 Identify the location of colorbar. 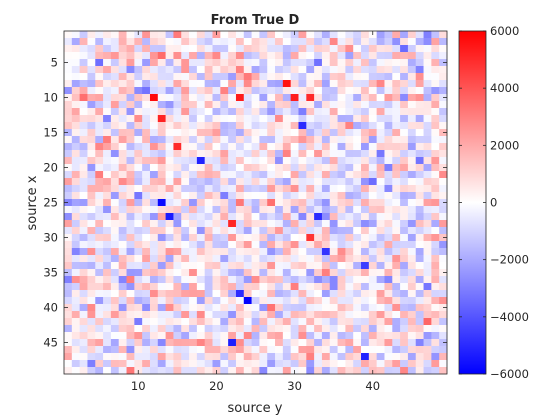
(472, 202).